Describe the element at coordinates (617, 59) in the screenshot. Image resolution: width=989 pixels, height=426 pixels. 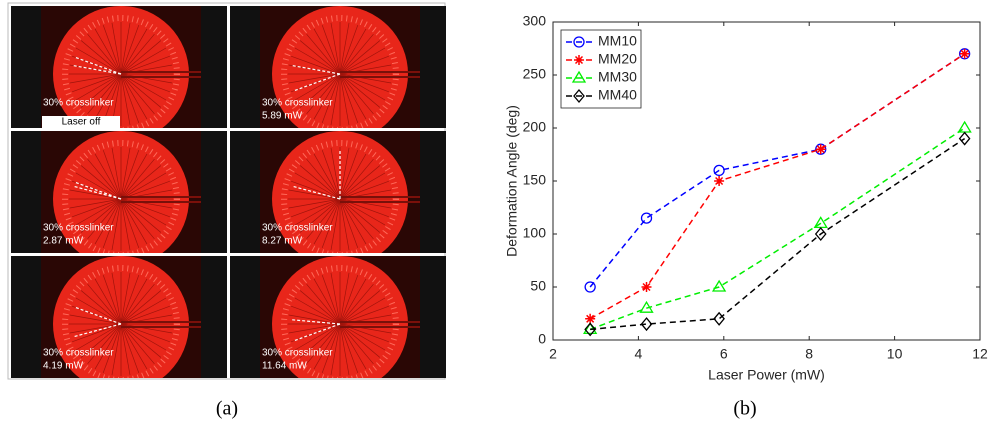
I see `legend-label: MM20` at that location.